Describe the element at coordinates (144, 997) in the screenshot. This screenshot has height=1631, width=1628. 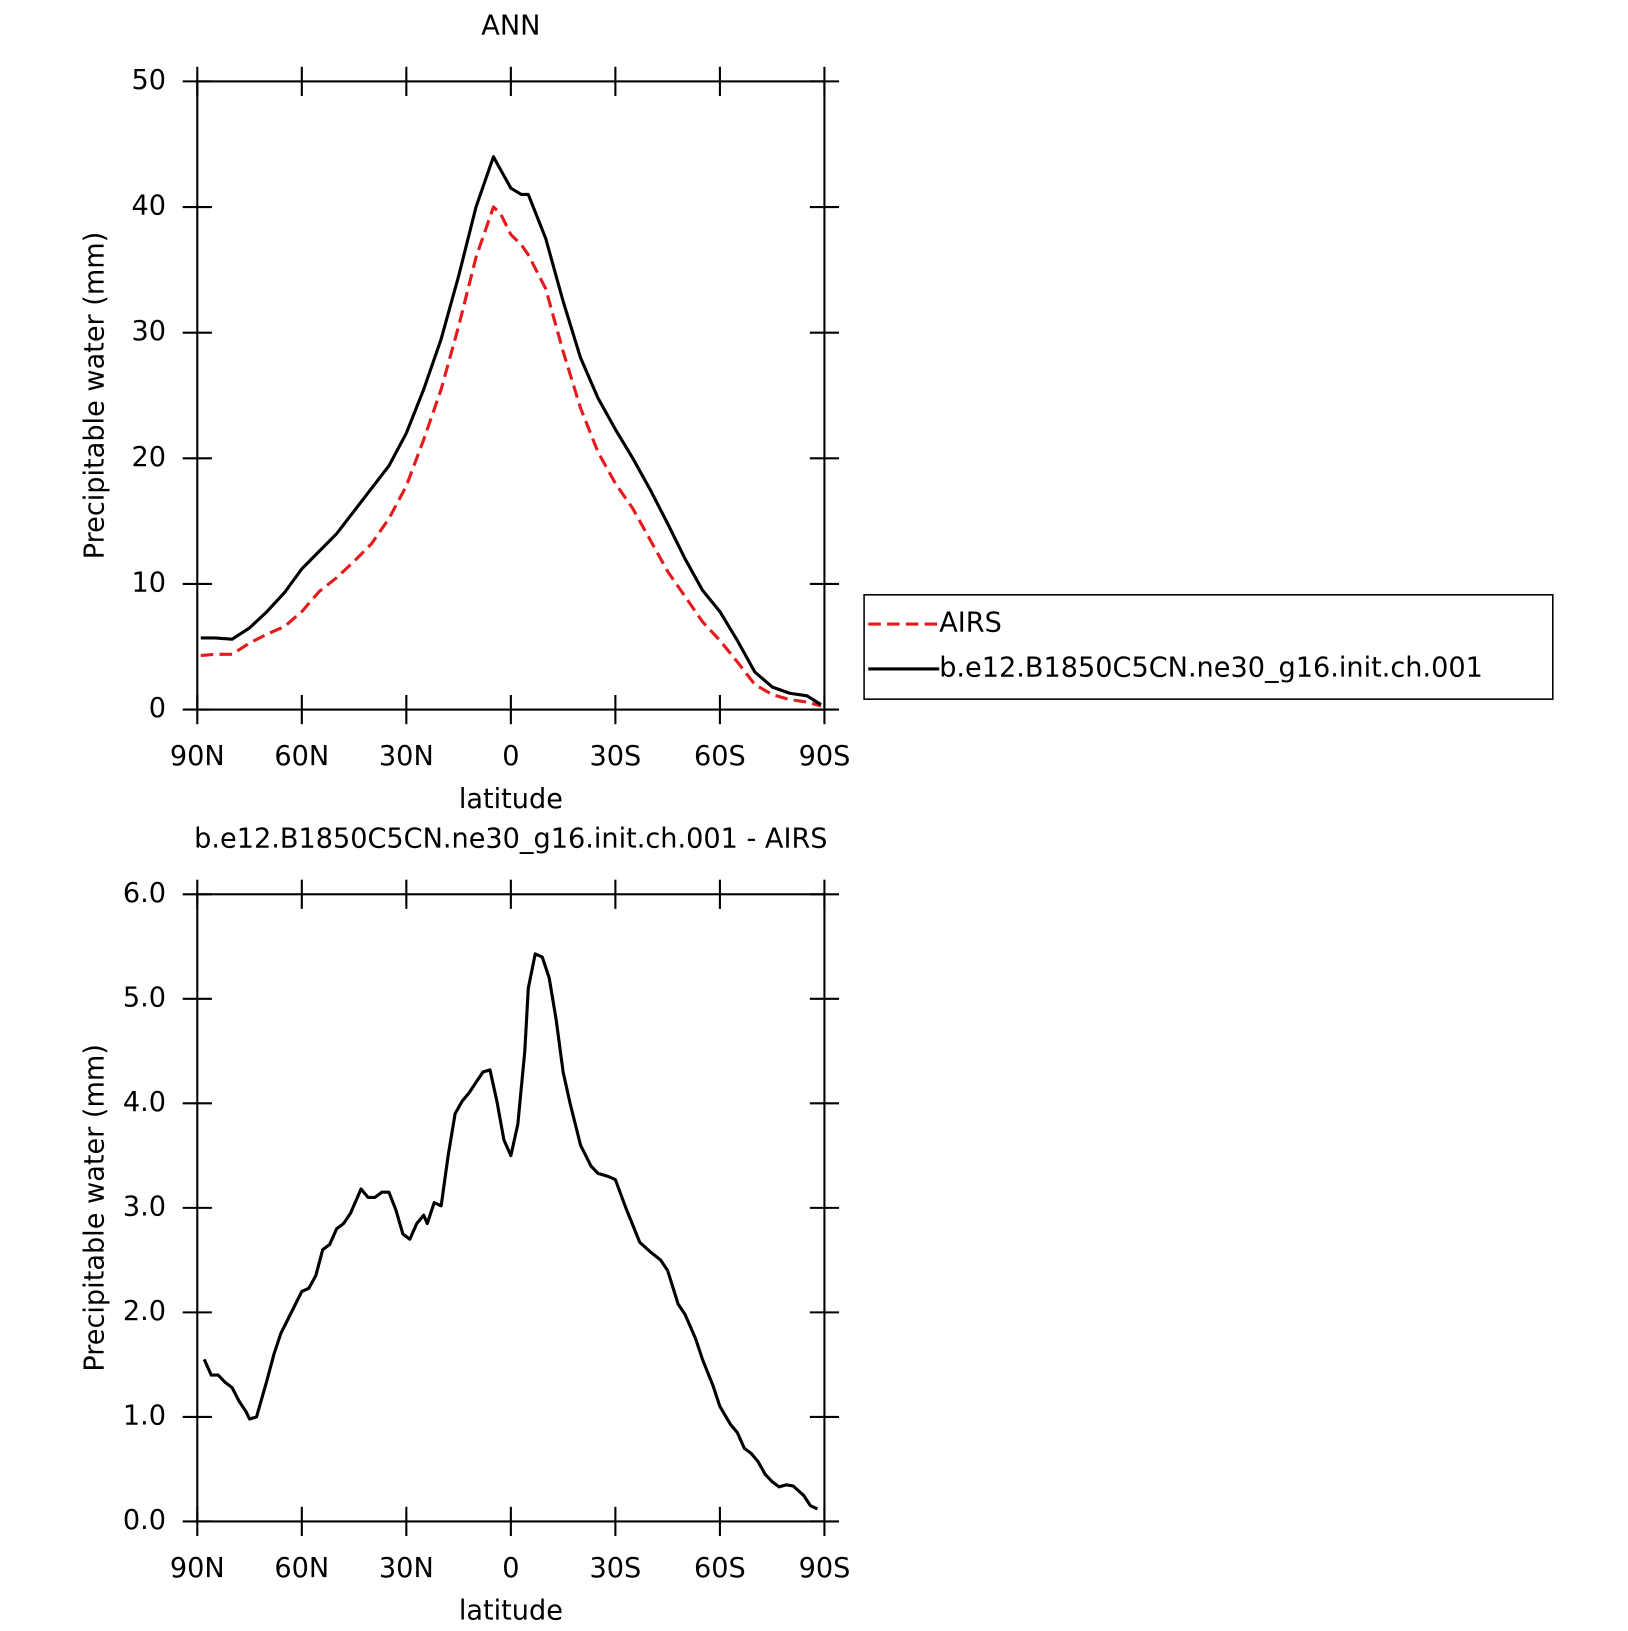
I see `y-tick-label: 5.0` at that location.